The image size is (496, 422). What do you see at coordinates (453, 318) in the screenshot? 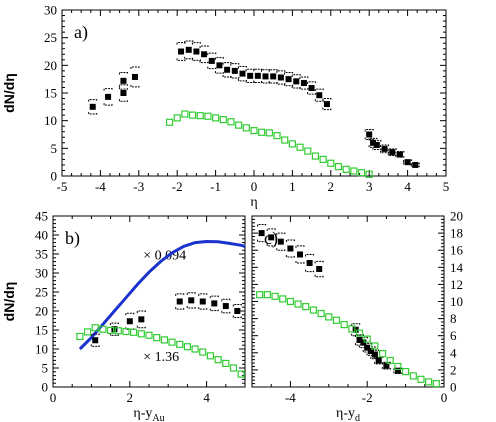
I see `y-tick-label: 8` at bounding box center [453, 318].